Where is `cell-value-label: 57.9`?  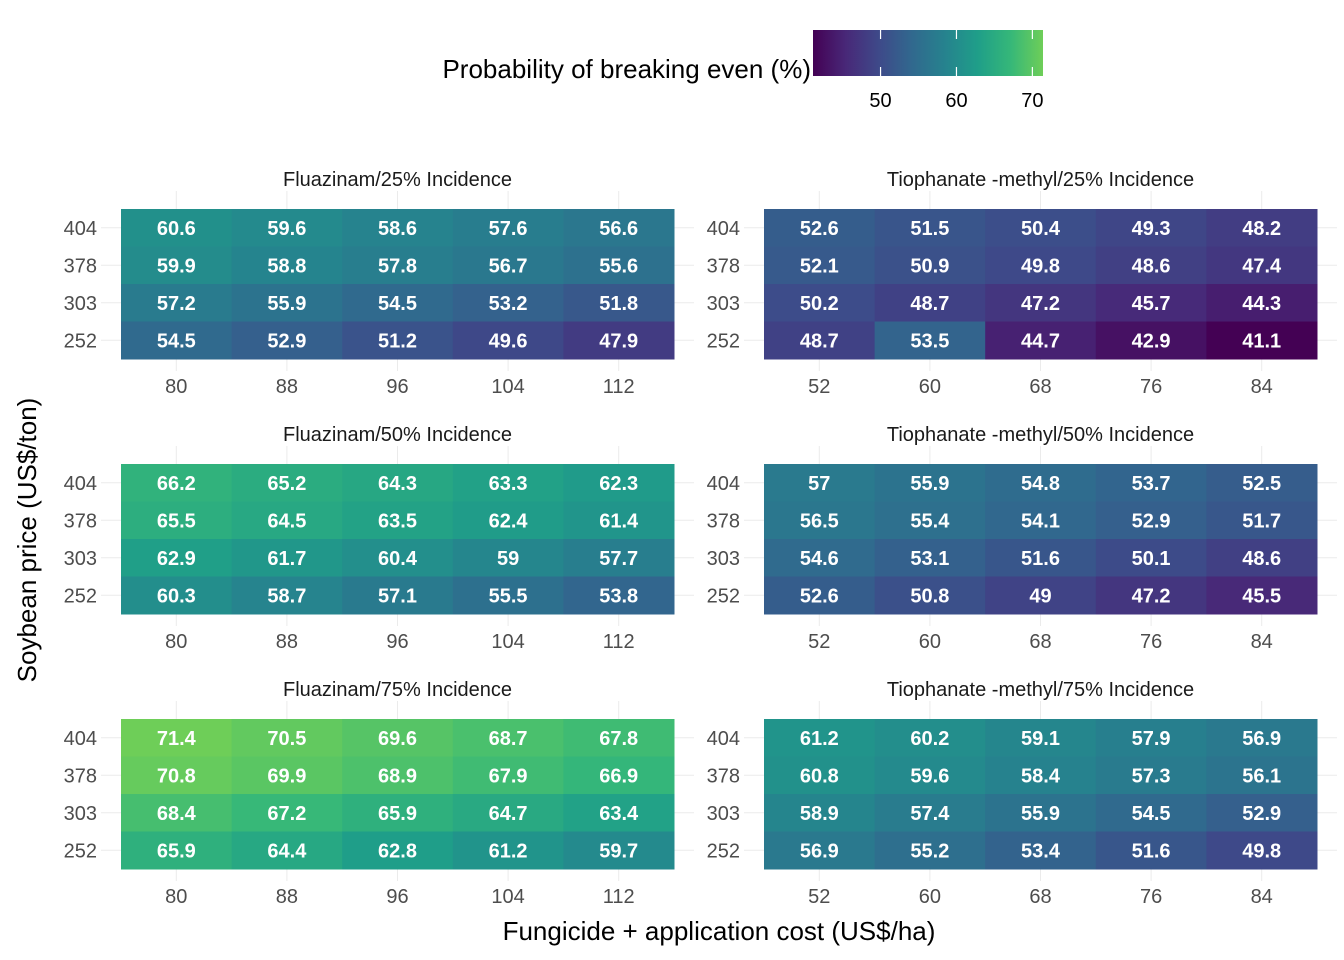
cell-value-label: 57.9 is located at coordinates (1151, 739).